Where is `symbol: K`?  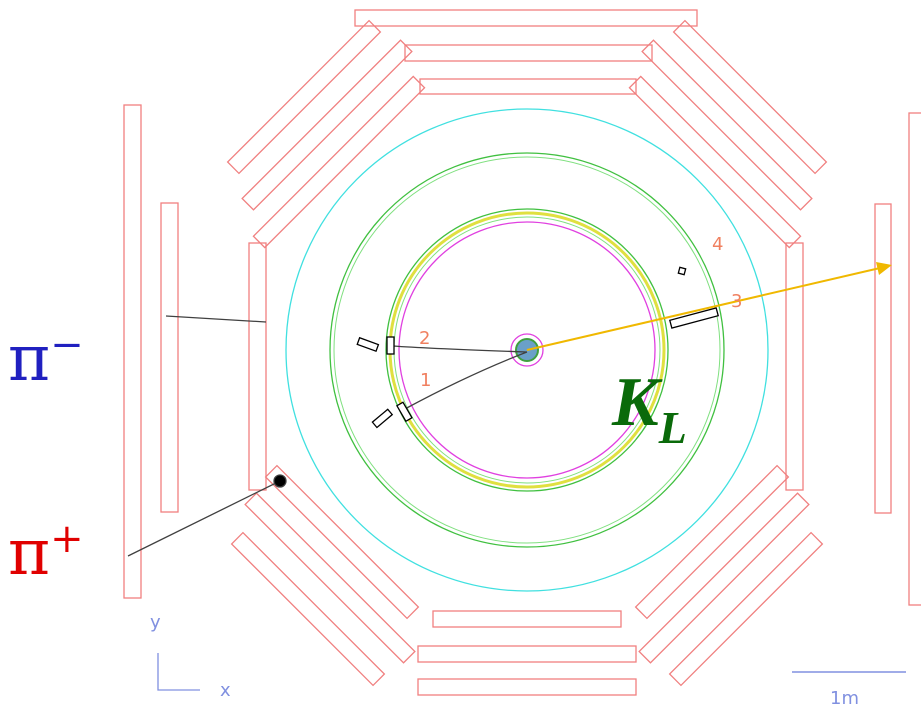
symbol: K is located at coordinates (637, 402).